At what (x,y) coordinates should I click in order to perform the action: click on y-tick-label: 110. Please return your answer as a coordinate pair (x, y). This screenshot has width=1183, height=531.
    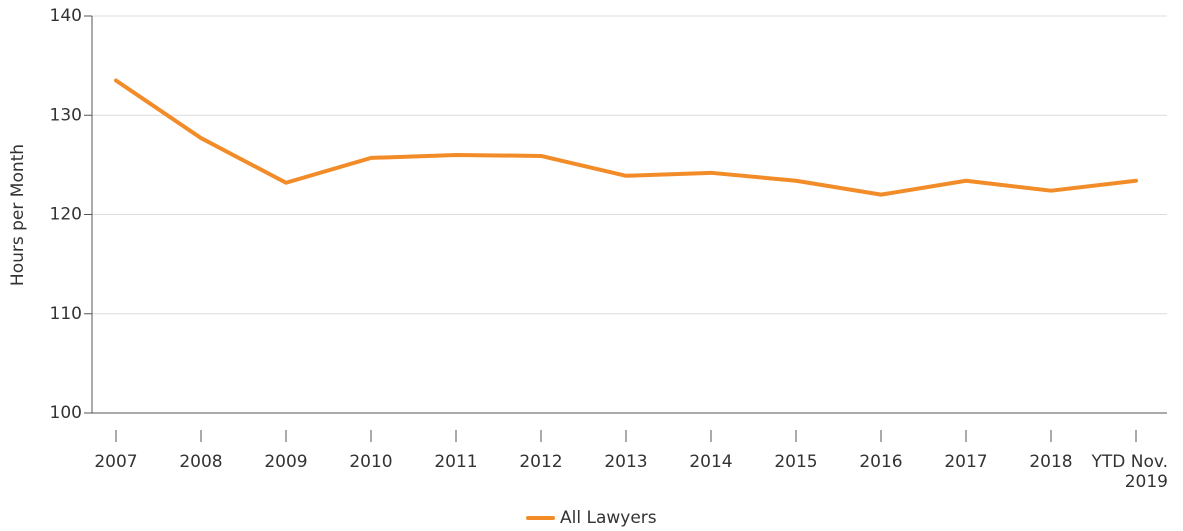
    Looking at the image, I should click on (66, 314).